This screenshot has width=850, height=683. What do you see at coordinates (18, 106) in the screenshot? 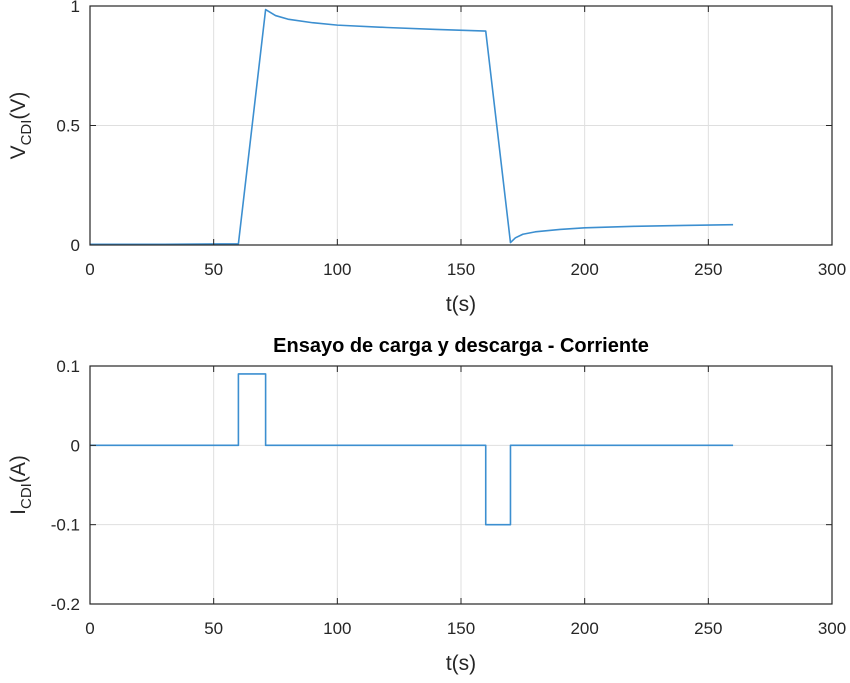
I see `y-axis-label-unit: (V)` at bounding box center [18, 106].